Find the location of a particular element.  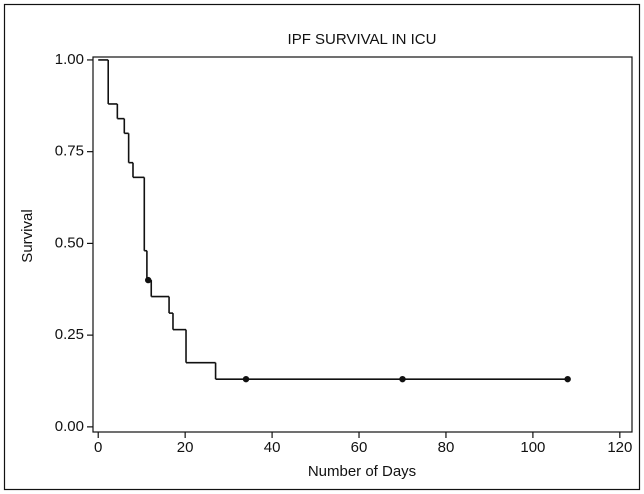

y-tick-label: 0.75 is located at coordinates (69, 151).